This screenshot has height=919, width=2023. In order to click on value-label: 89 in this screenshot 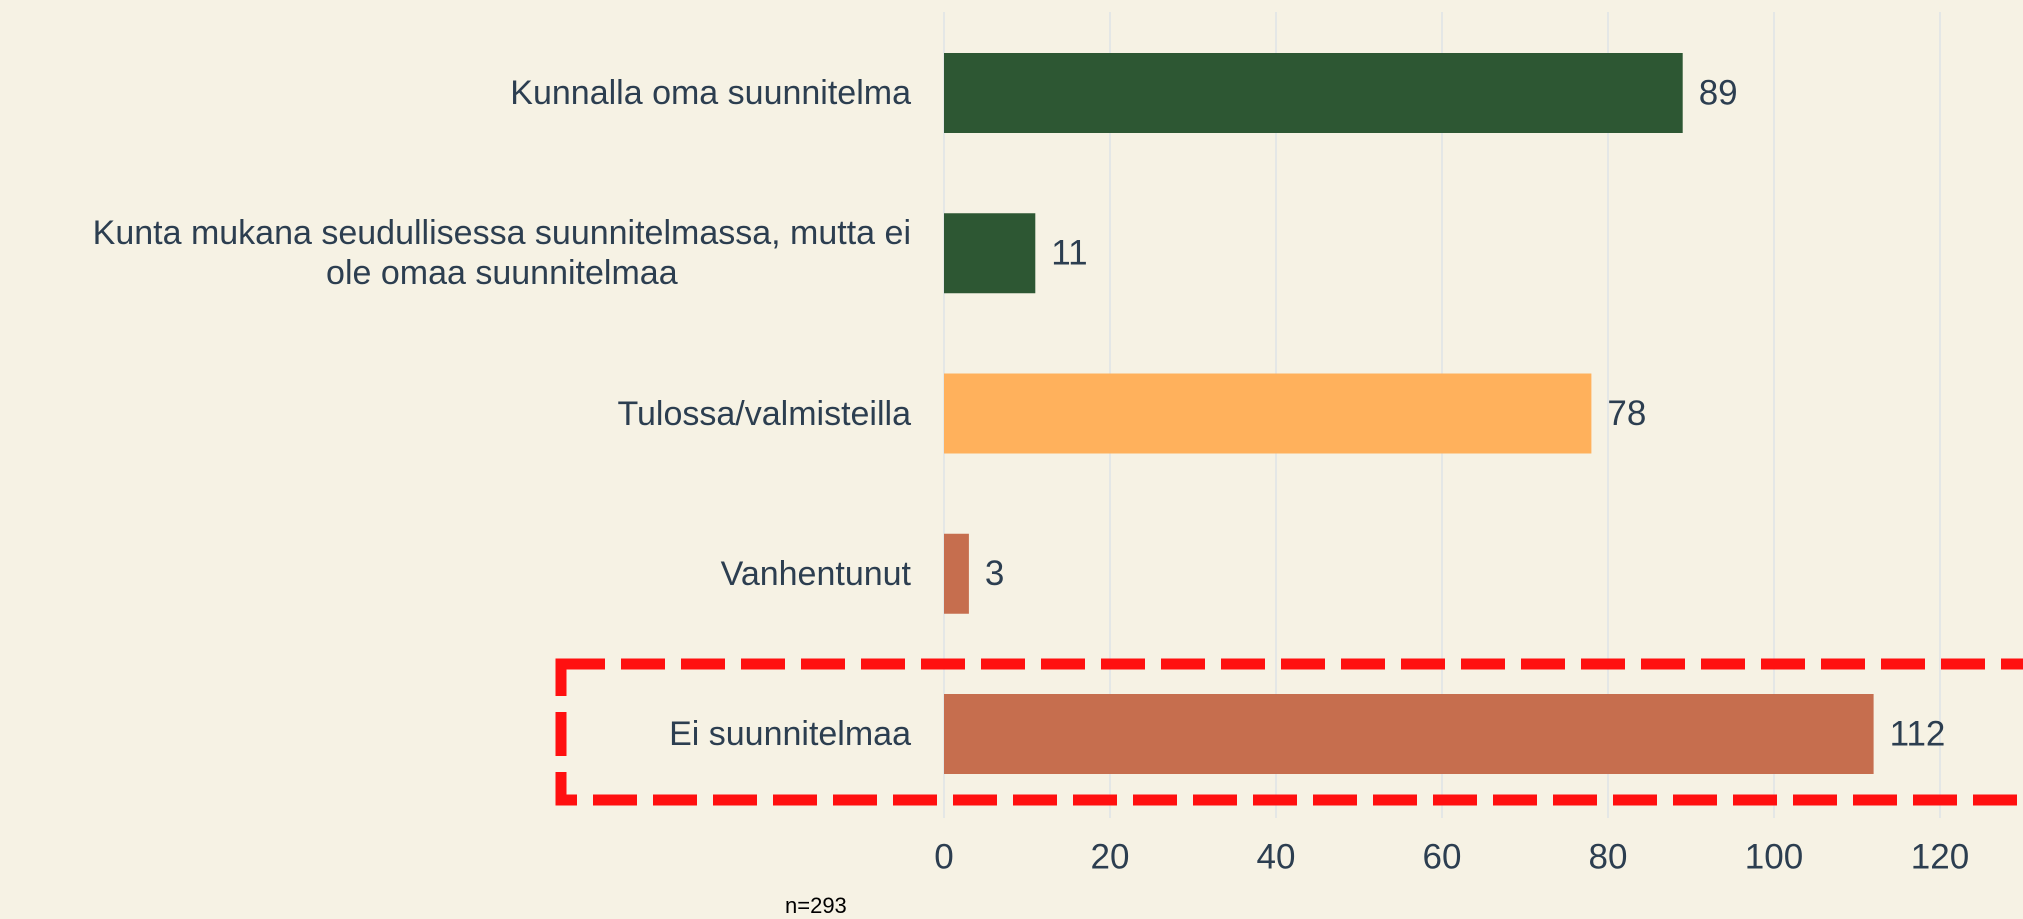, I will do `click(1718, 92)`.